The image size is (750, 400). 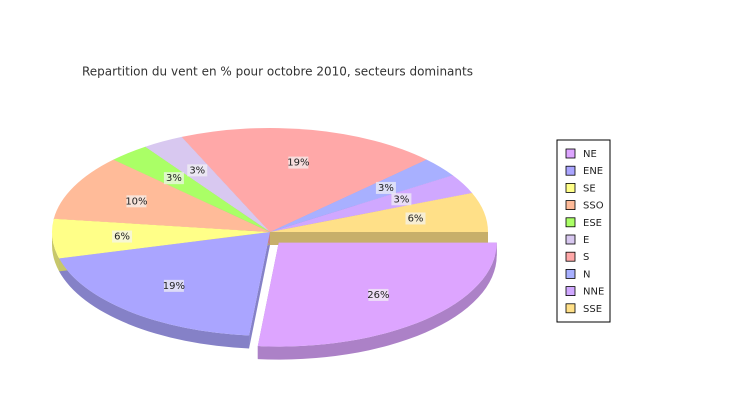 What do you see at coordinates (589, 188) in the screenshot?
I see `legend-label: SE` at bounding box center [589, 188].